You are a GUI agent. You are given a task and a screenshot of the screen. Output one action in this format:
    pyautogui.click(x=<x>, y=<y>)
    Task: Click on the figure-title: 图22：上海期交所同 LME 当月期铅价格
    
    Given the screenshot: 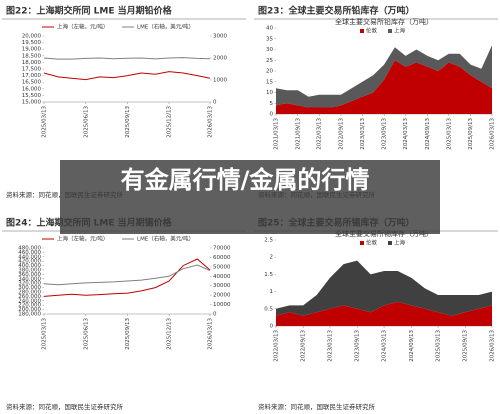 What is the action you would take?
    pyautogui.click(x=89, y=11)
    